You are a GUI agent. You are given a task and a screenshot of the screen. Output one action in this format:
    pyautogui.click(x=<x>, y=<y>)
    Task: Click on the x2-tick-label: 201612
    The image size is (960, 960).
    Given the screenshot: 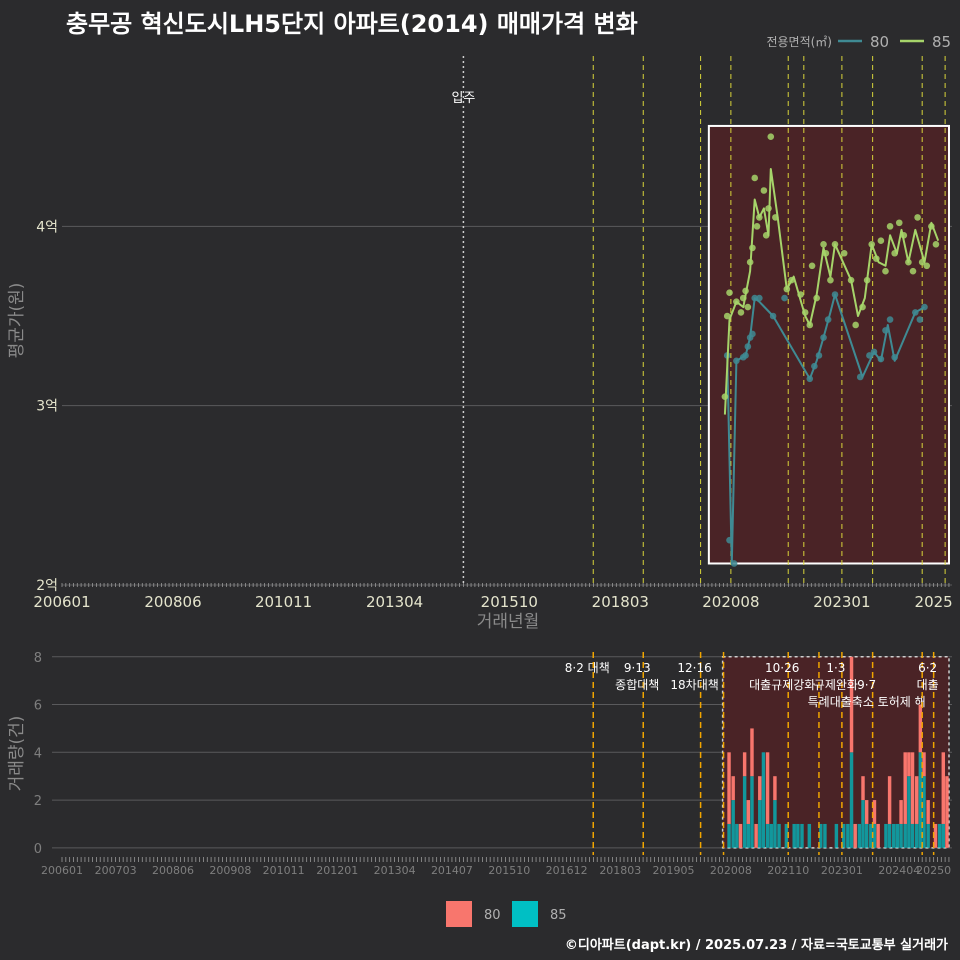 What is the action you would take?
    pyautogui.click(x=567, y=870)
    